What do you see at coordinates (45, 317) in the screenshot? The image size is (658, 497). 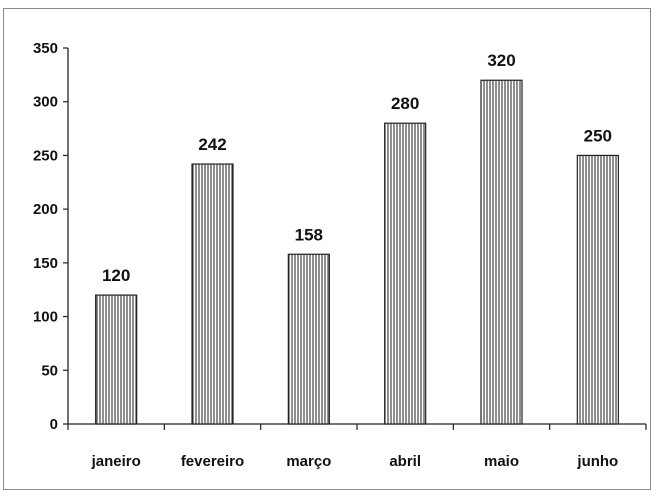 I see `y-tick-label: 100` at bounding box center [45, 317].